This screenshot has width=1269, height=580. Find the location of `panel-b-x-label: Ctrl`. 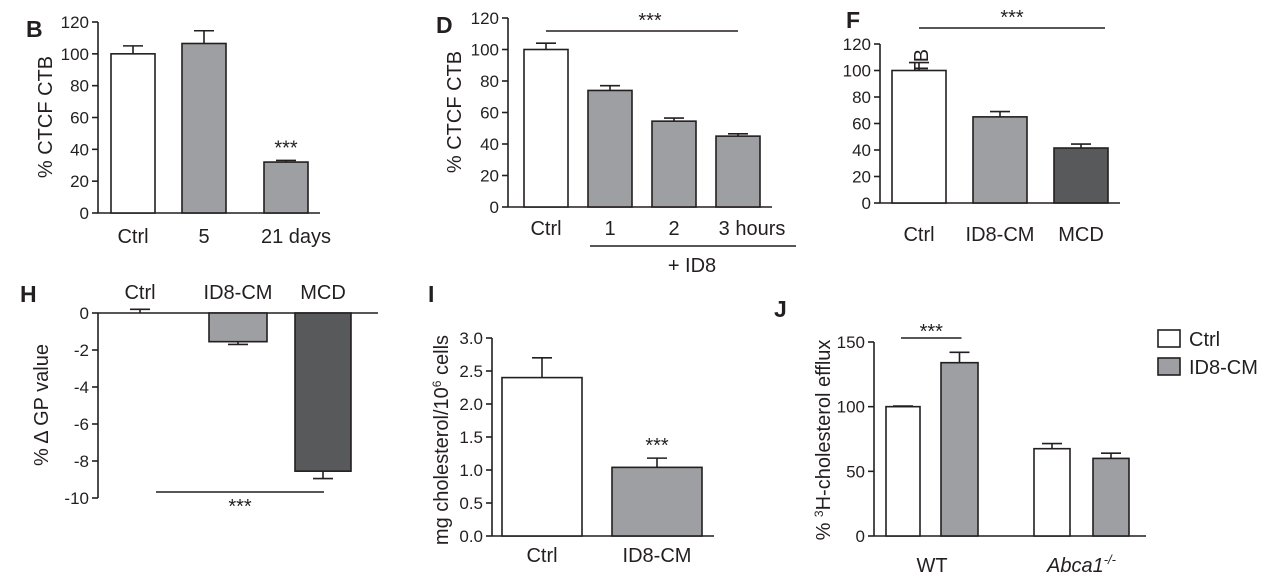

panel-b-x-label: Ctrl is located at coordinates (132, 237).